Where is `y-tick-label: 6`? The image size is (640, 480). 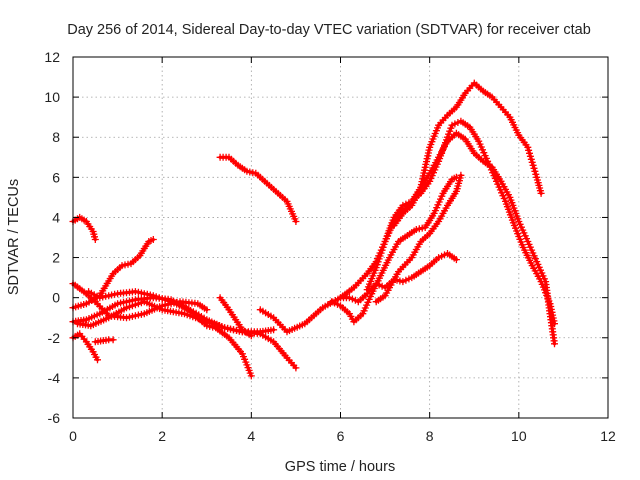
y-tick-label: 6 is located at coordinates (56, 177).